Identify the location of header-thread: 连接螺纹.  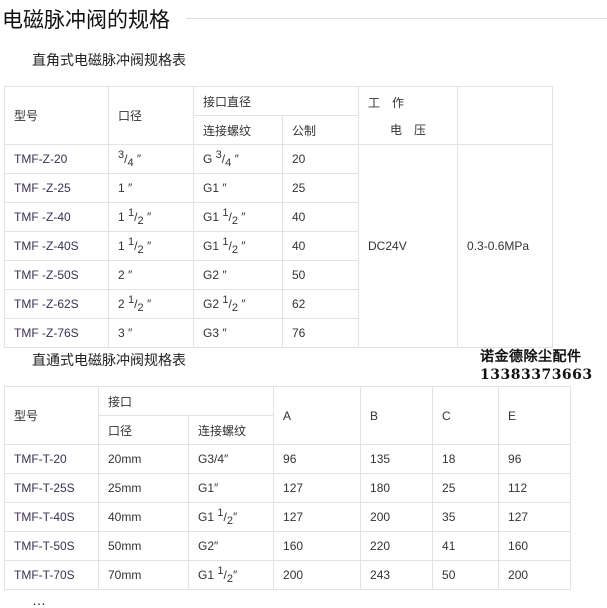
(238, 130).